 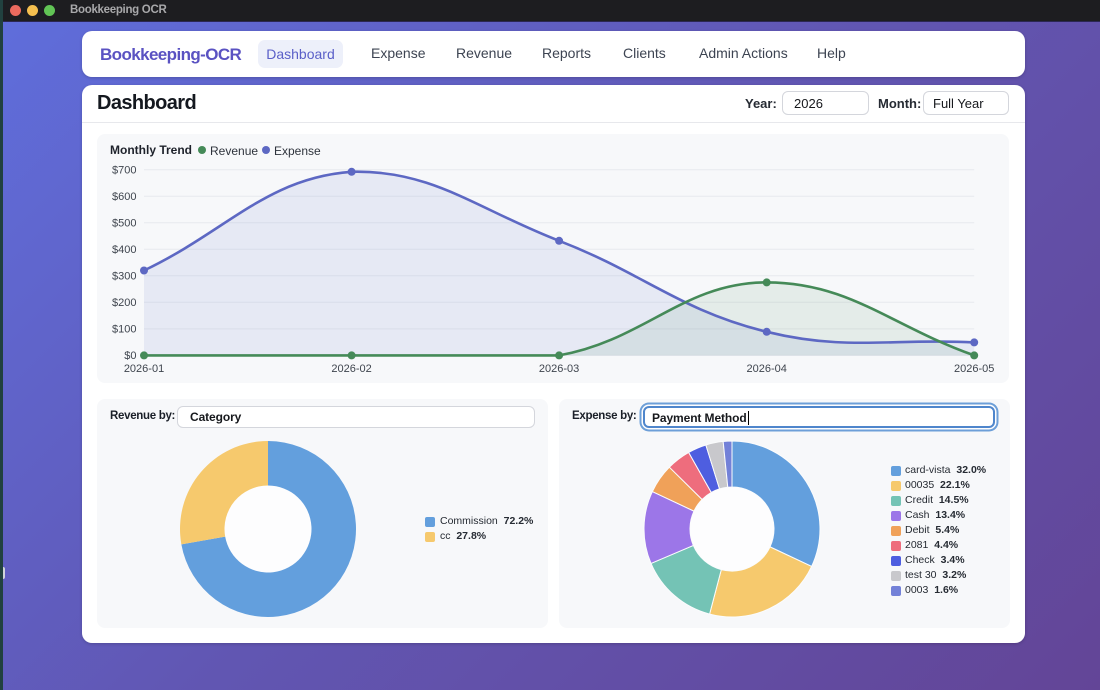 I want to click on svg-text: $400, so click(x=124, y=250).